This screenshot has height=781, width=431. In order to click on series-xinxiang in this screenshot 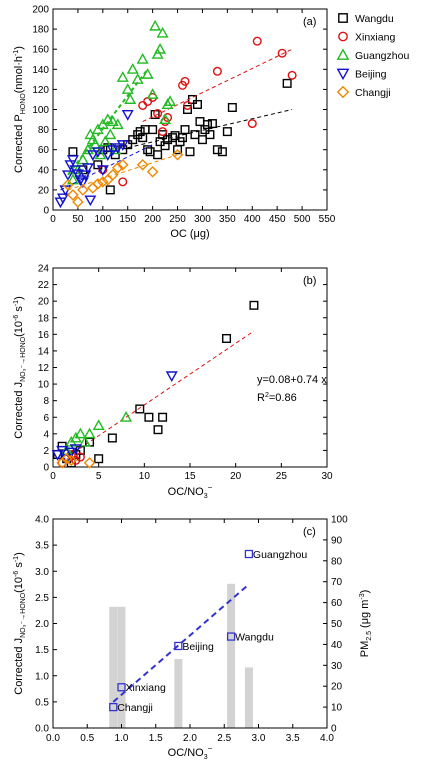, I will do `click(197, 111)`.